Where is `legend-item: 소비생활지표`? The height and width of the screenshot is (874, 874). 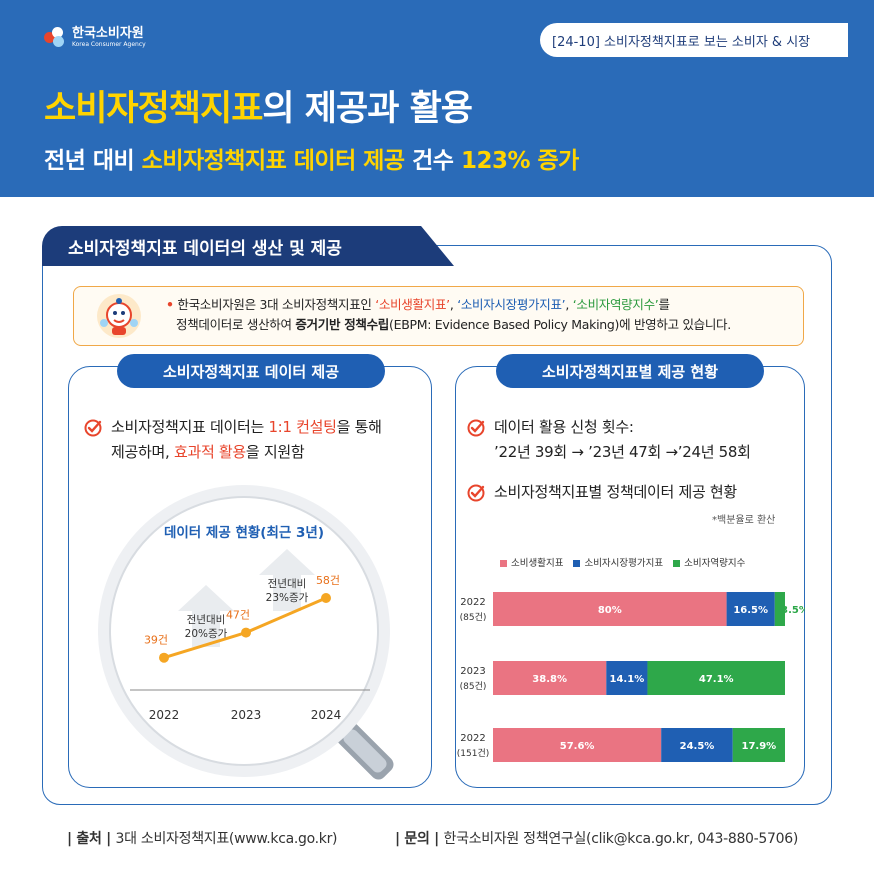 legend-item: 소비생활지표 is located at coordinates (531, 562).